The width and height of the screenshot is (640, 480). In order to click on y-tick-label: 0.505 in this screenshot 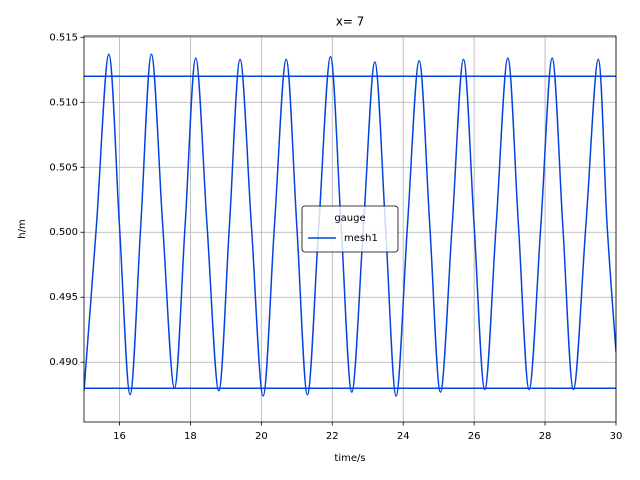, I will do `click(63, 167)`.